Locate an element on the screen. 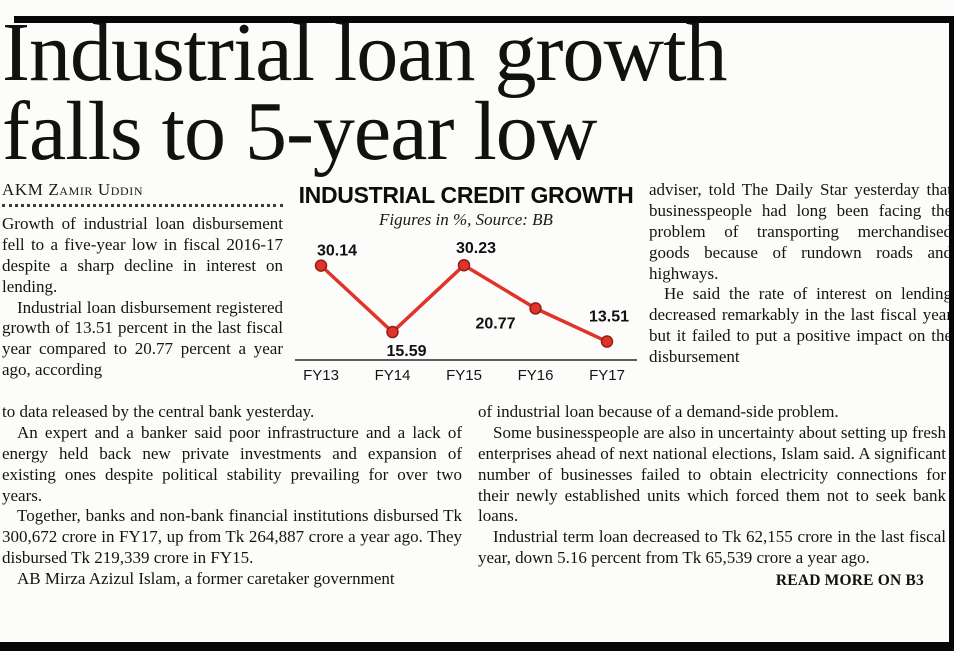  svg-text: FY13 is located at coordinates (321, 375).